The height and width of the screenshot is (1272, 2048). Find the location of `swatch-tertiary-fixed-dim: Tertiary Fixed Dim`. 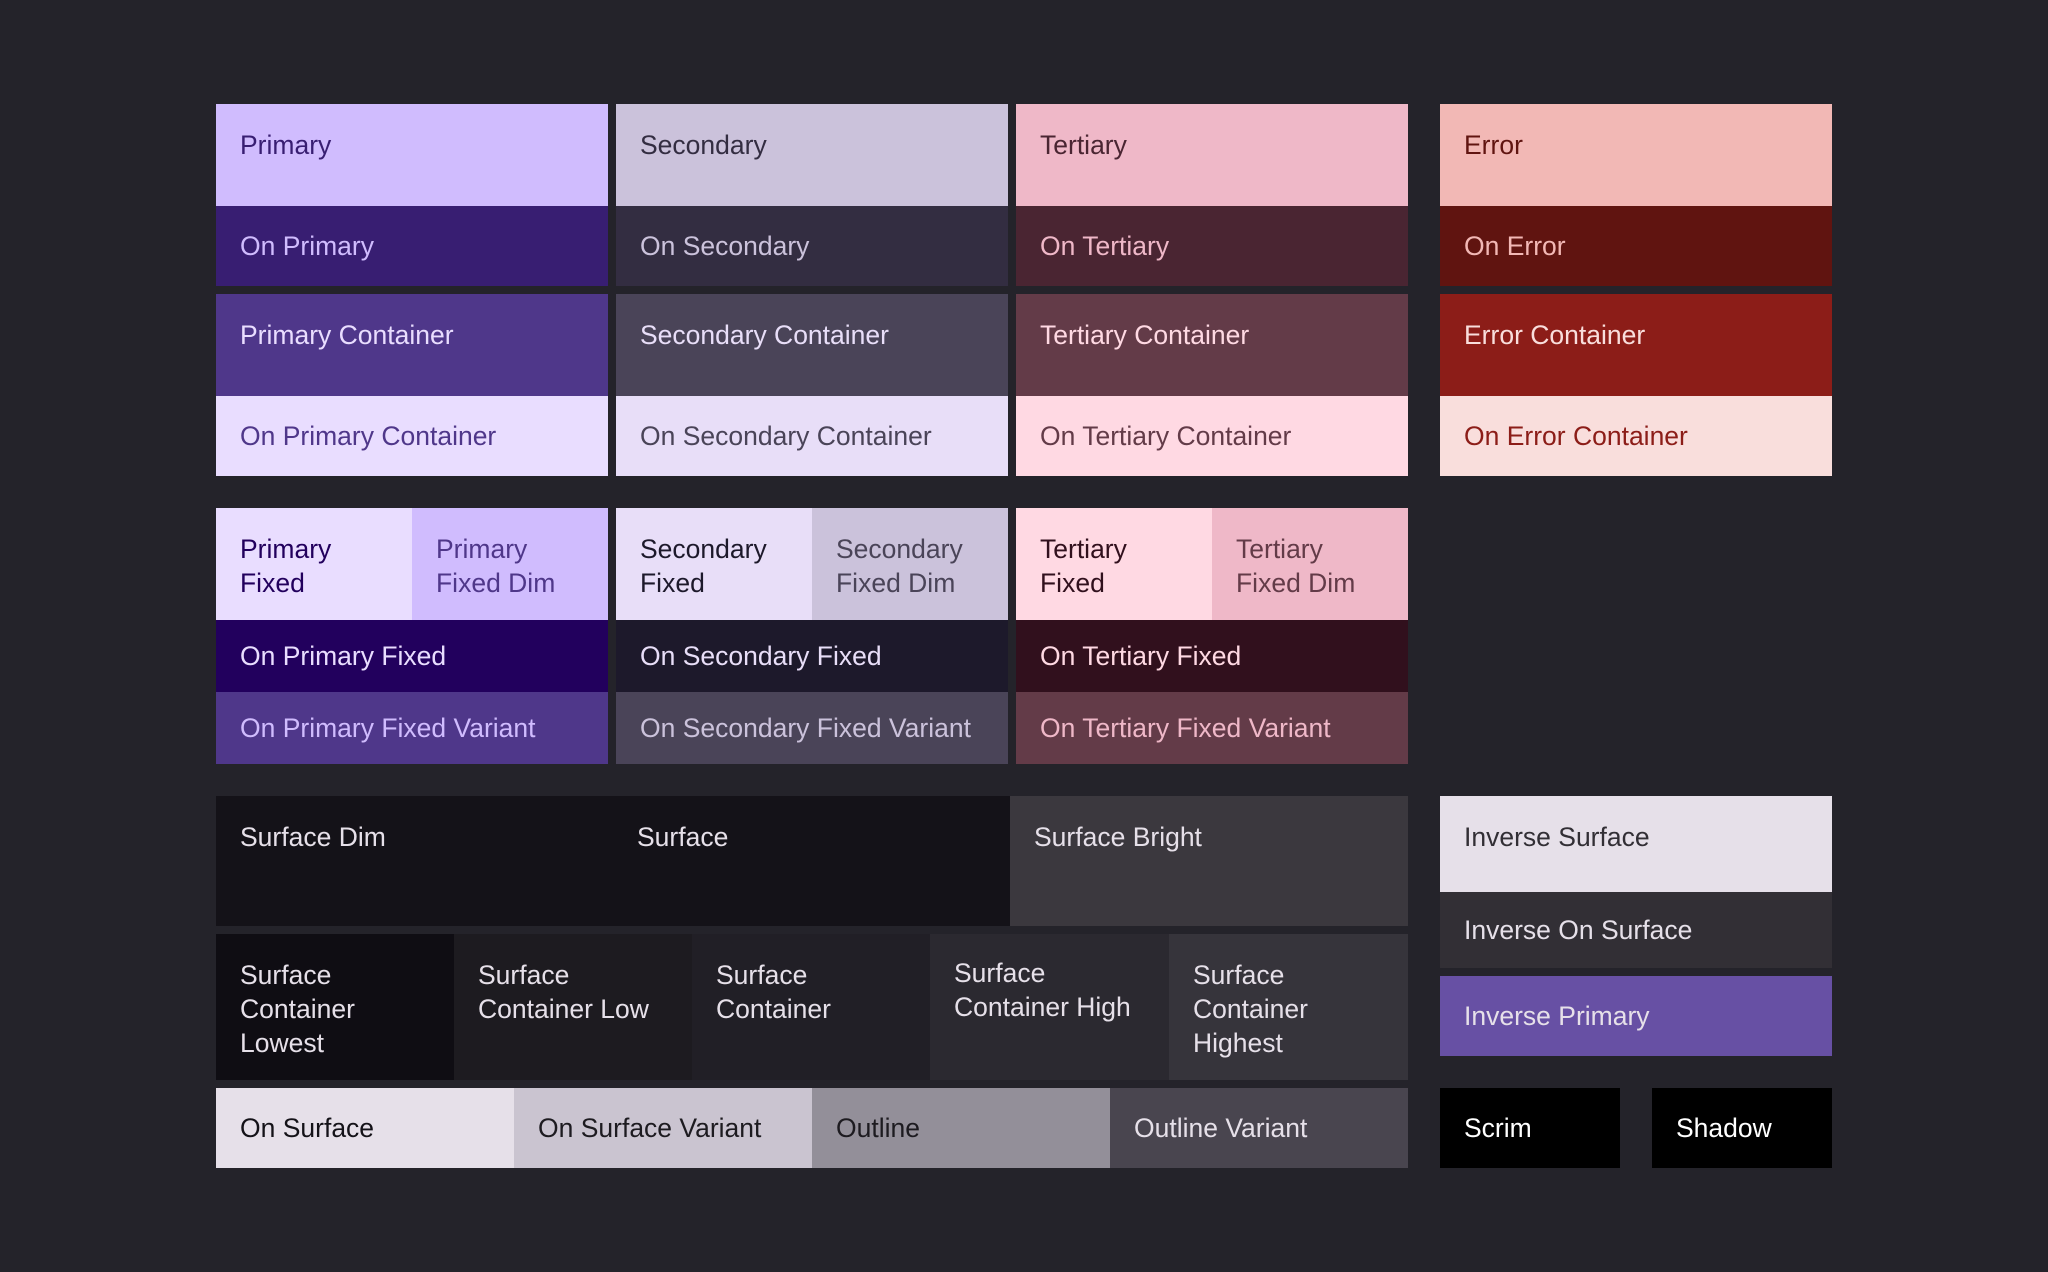

swatch-tertiary-fixed-dim: Tertiary Fixed Dim is located at coordinates (1310, 564).